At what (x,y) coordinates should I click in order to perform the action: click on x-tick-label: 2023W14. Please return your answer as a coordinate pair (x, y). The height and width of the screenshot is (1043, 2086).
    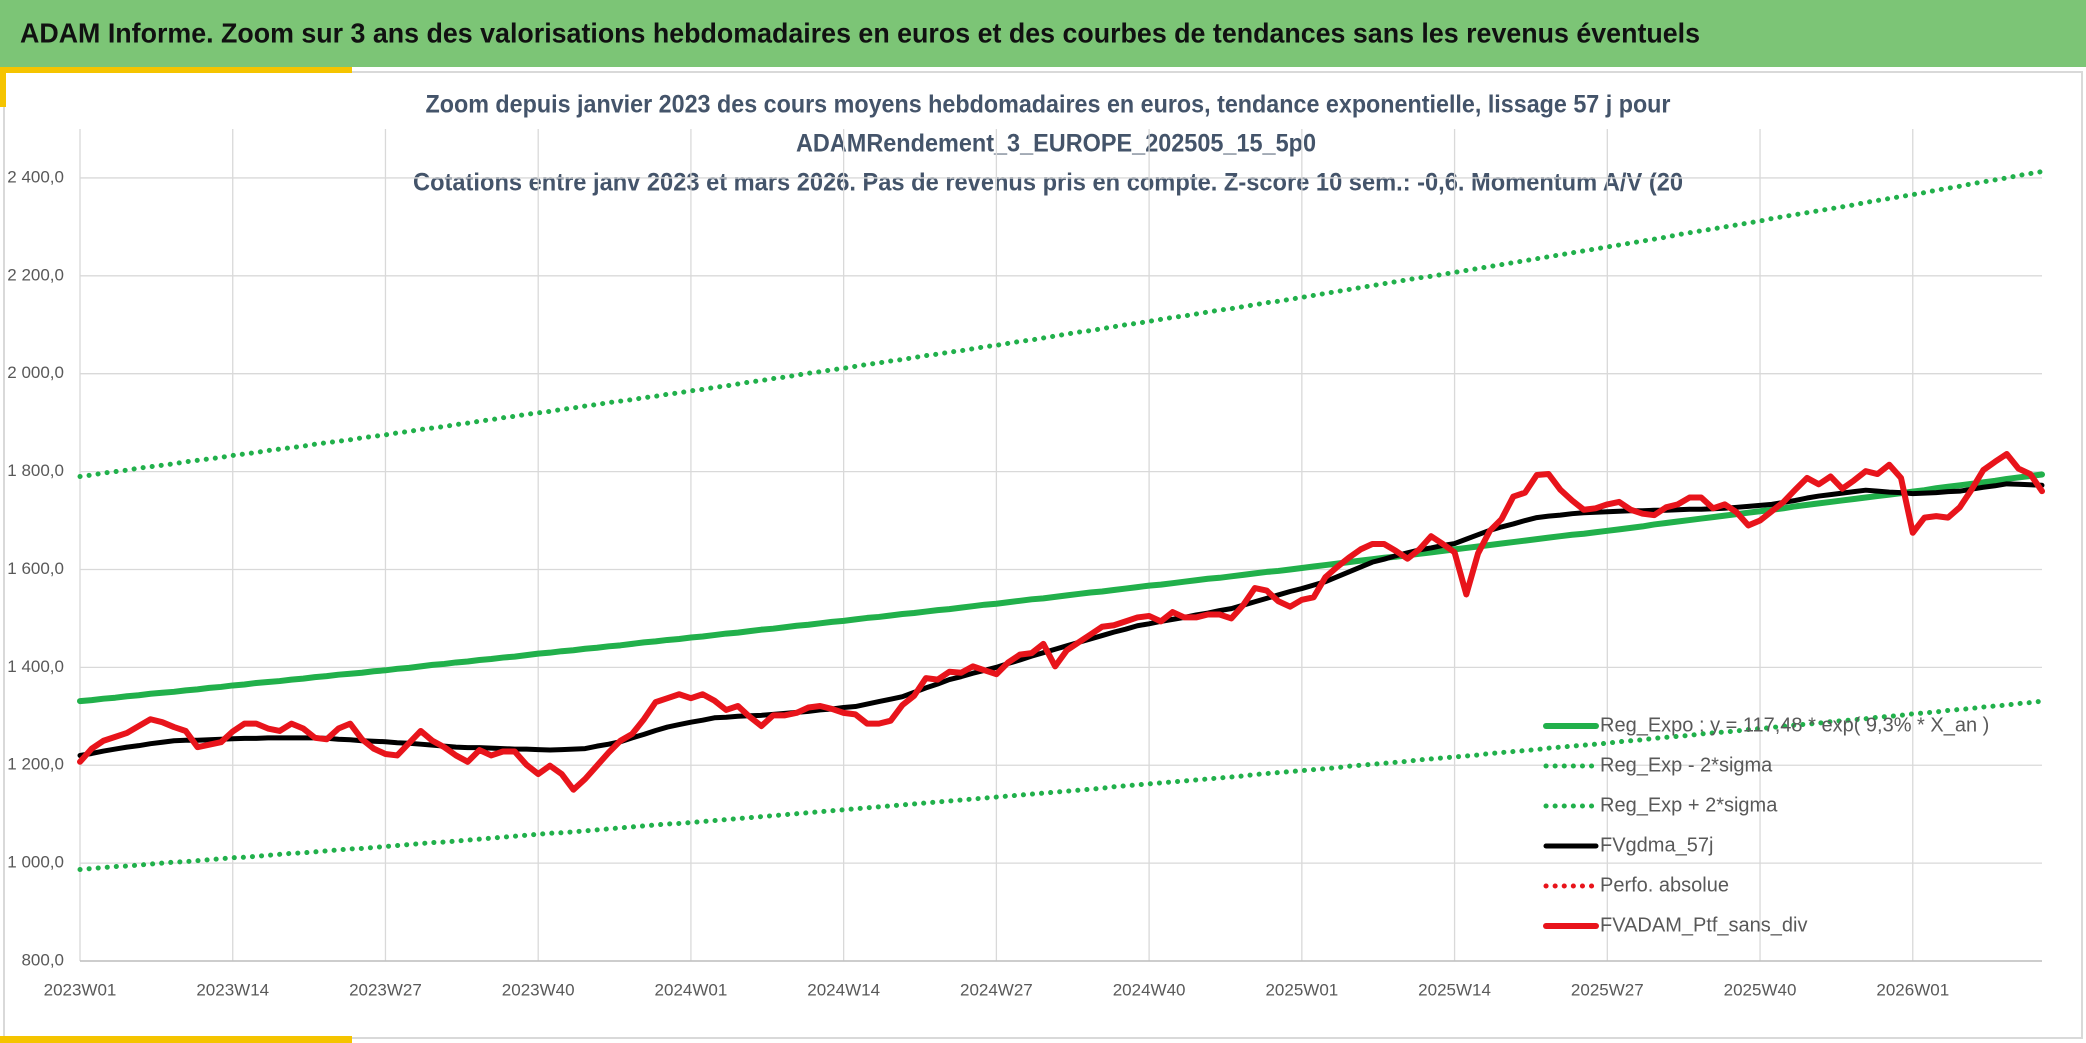
    Looking at the image, I should click on (232, 989).